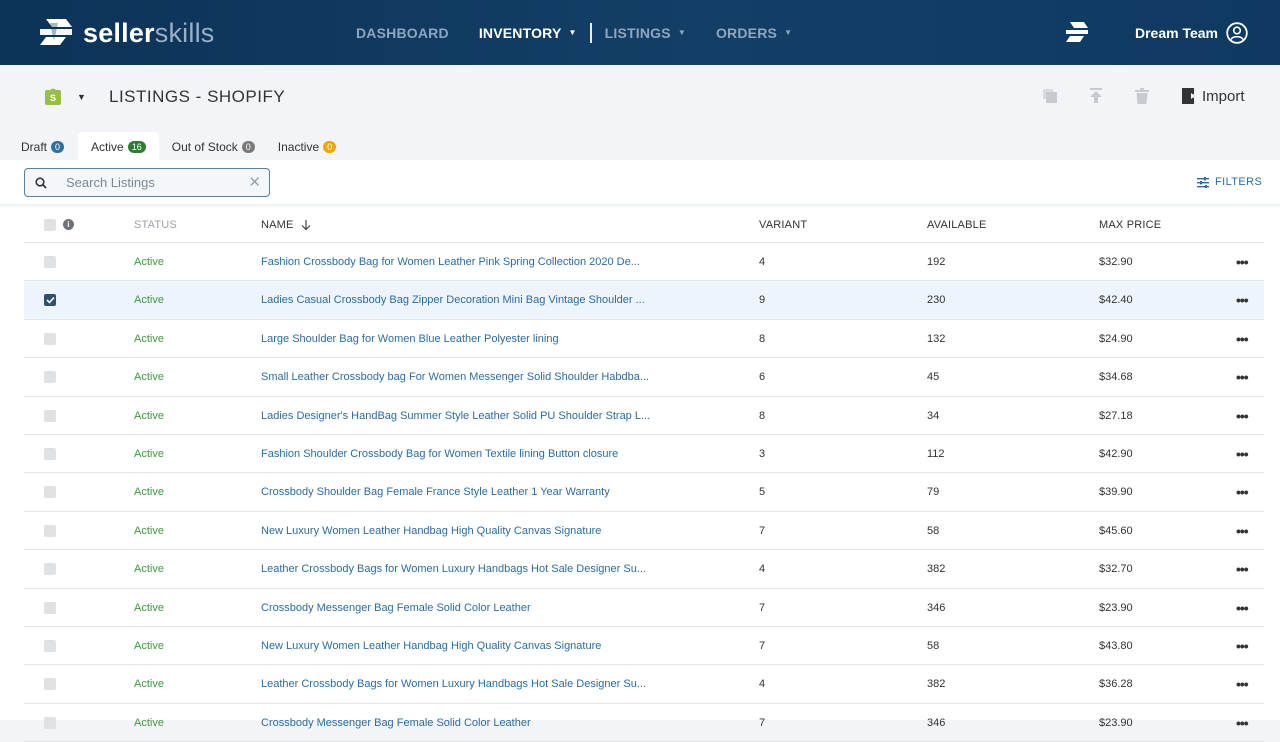  I want to click on column-header-available: AVAILABLE, so click(957, 224).